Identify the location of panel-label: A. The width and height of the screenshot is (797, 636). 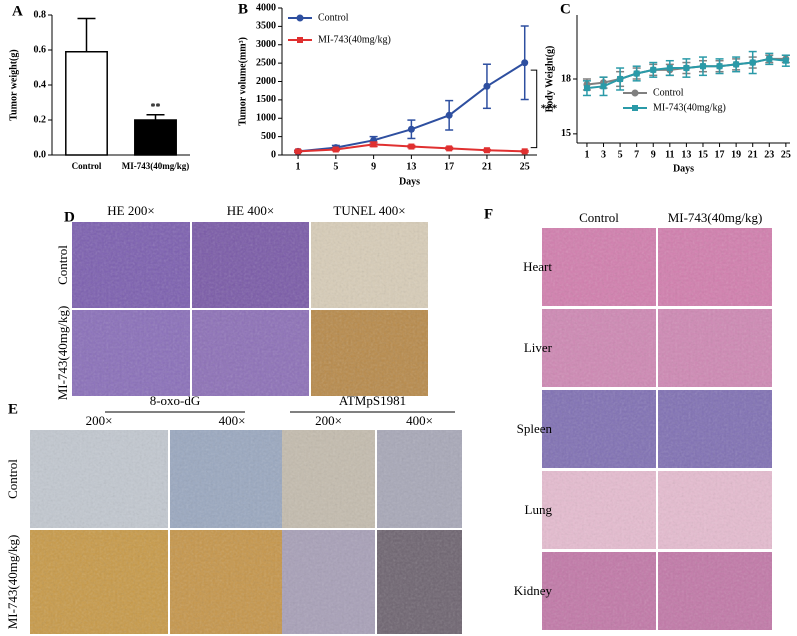
(17, 11).